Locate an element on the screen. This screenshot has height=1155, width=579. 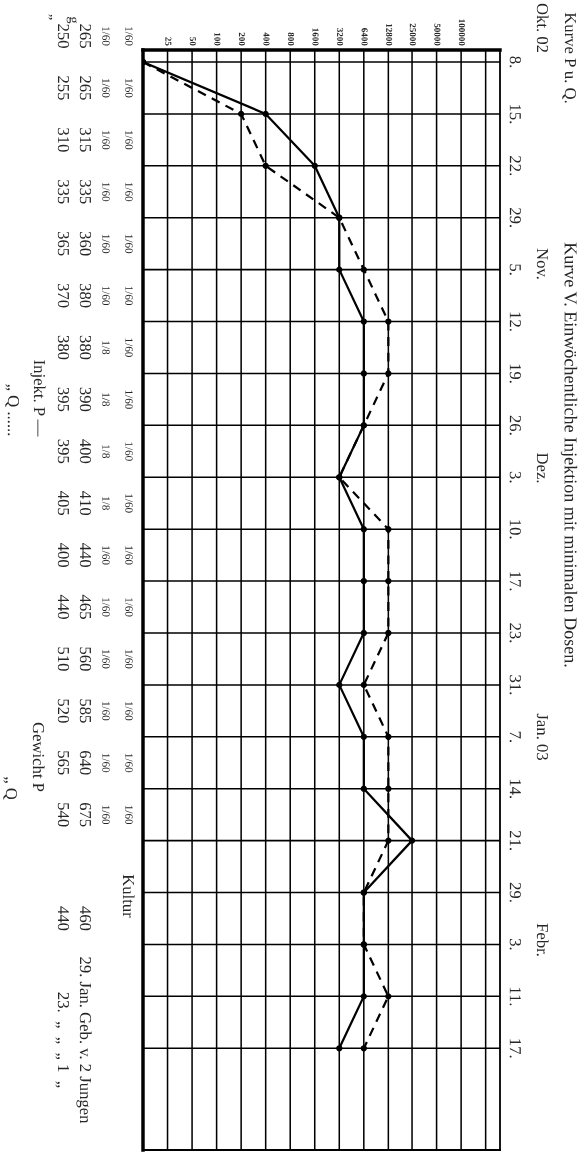
text: 520 is located at coordinates (63, 711).